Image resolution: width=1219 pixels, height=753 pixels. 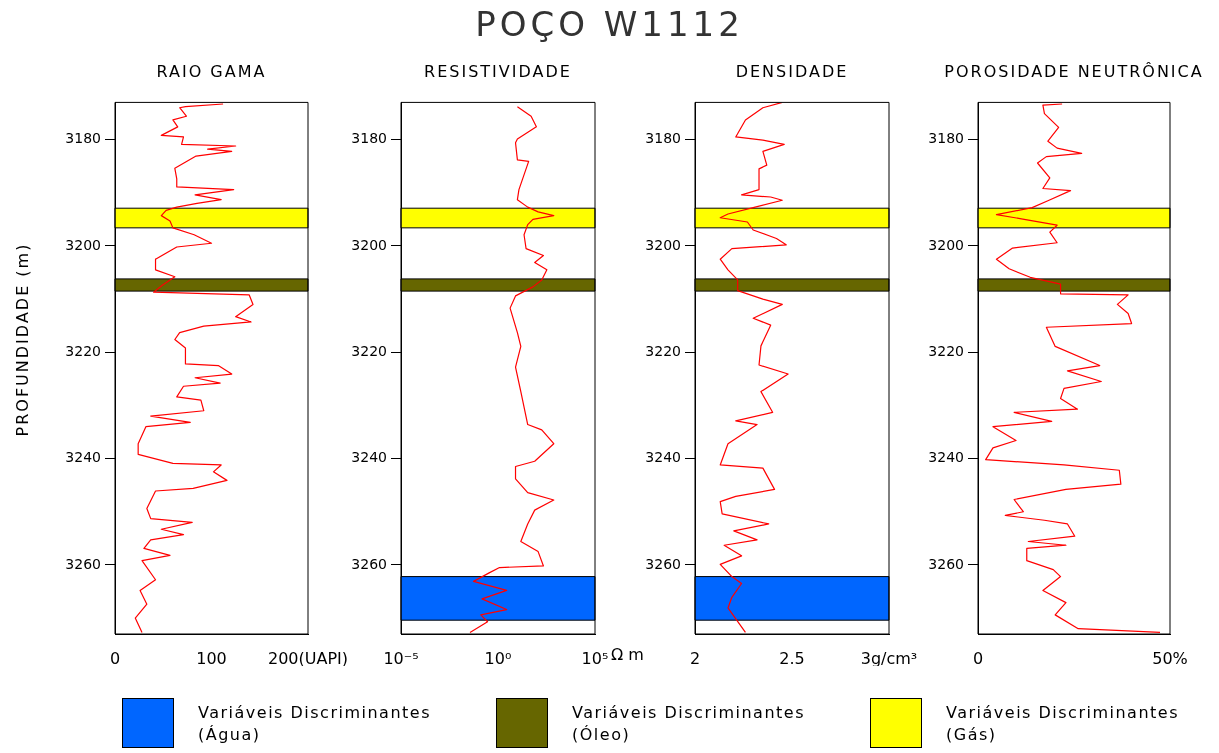 I want to click on x-tick-label: 200(UAPI), so click(x=308, y=658).